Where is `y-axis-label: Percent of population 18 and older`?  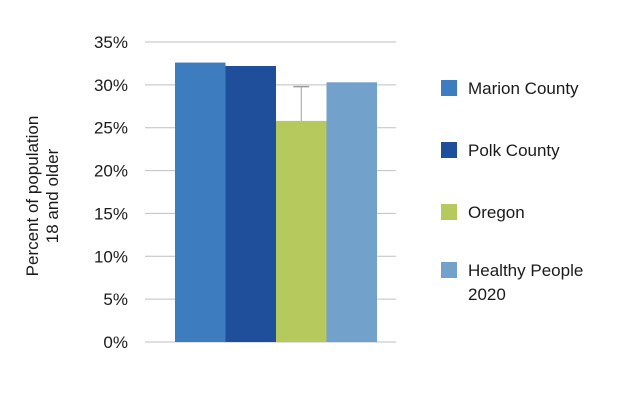 y-axis-label: Percent of population 18 and older is located at coordinates (42, 196).